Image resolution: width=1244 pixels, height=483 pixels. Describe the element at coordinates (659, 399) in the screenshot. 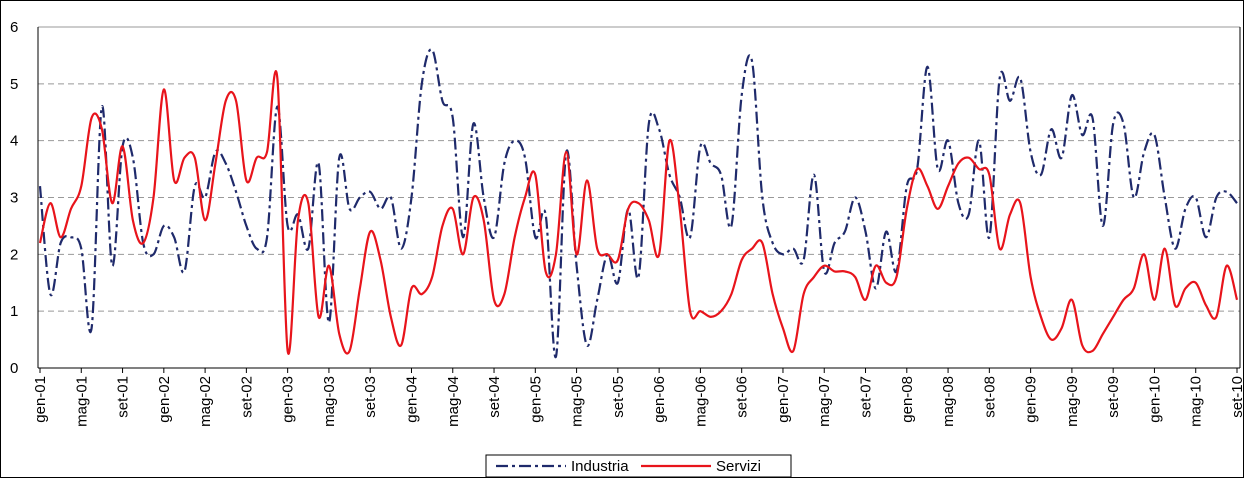

I see `x-tick-label: gen-06` at that location.